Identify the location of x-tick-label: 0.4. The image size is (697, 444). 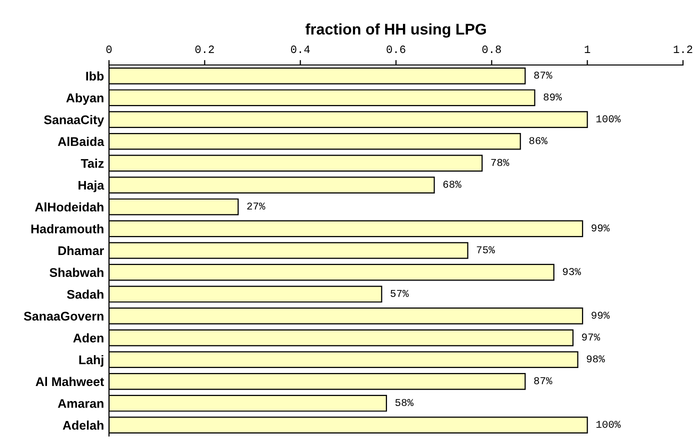
(300, 50).